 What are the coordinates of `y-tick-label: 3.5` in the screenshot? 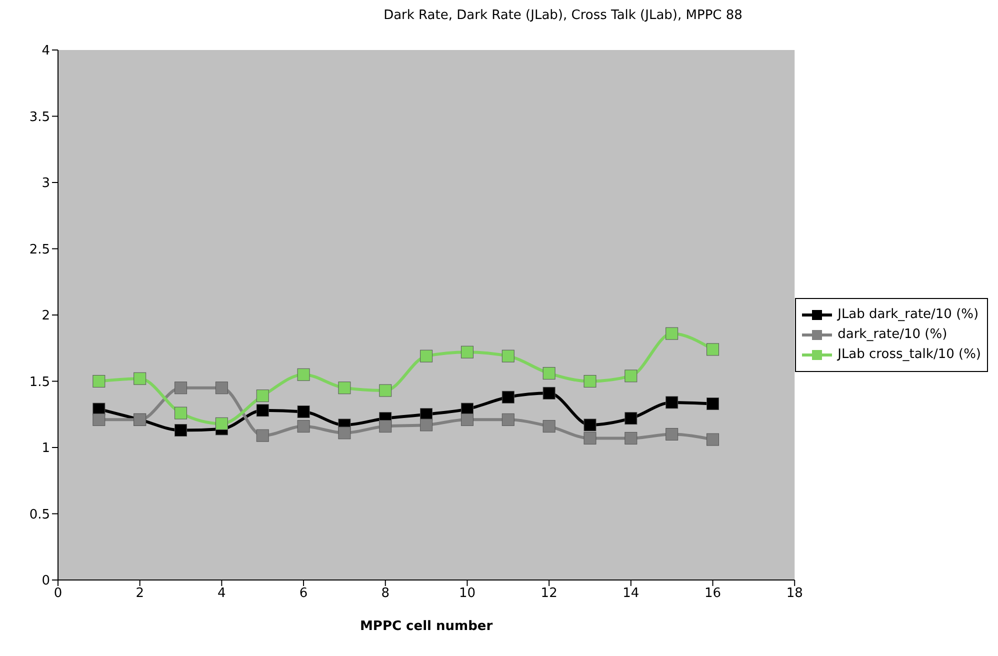 It's located at (39, 117).